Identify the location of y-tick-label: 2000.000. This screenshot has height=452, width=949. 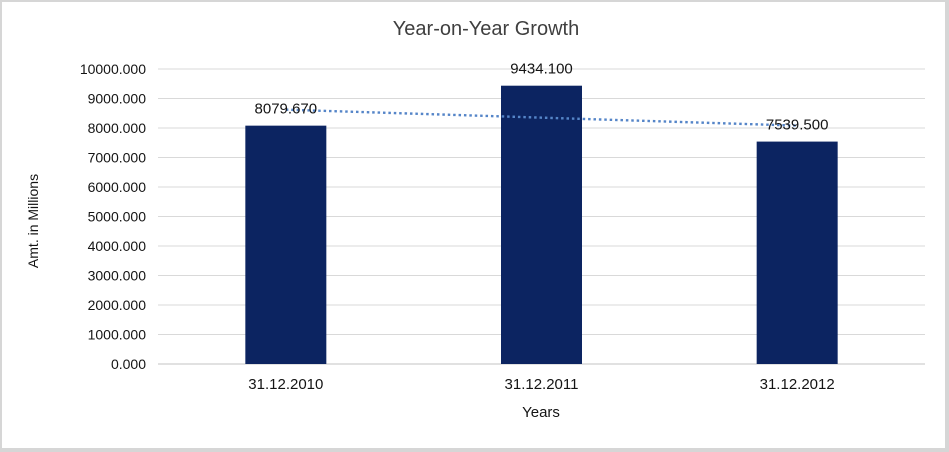
(117, 305).